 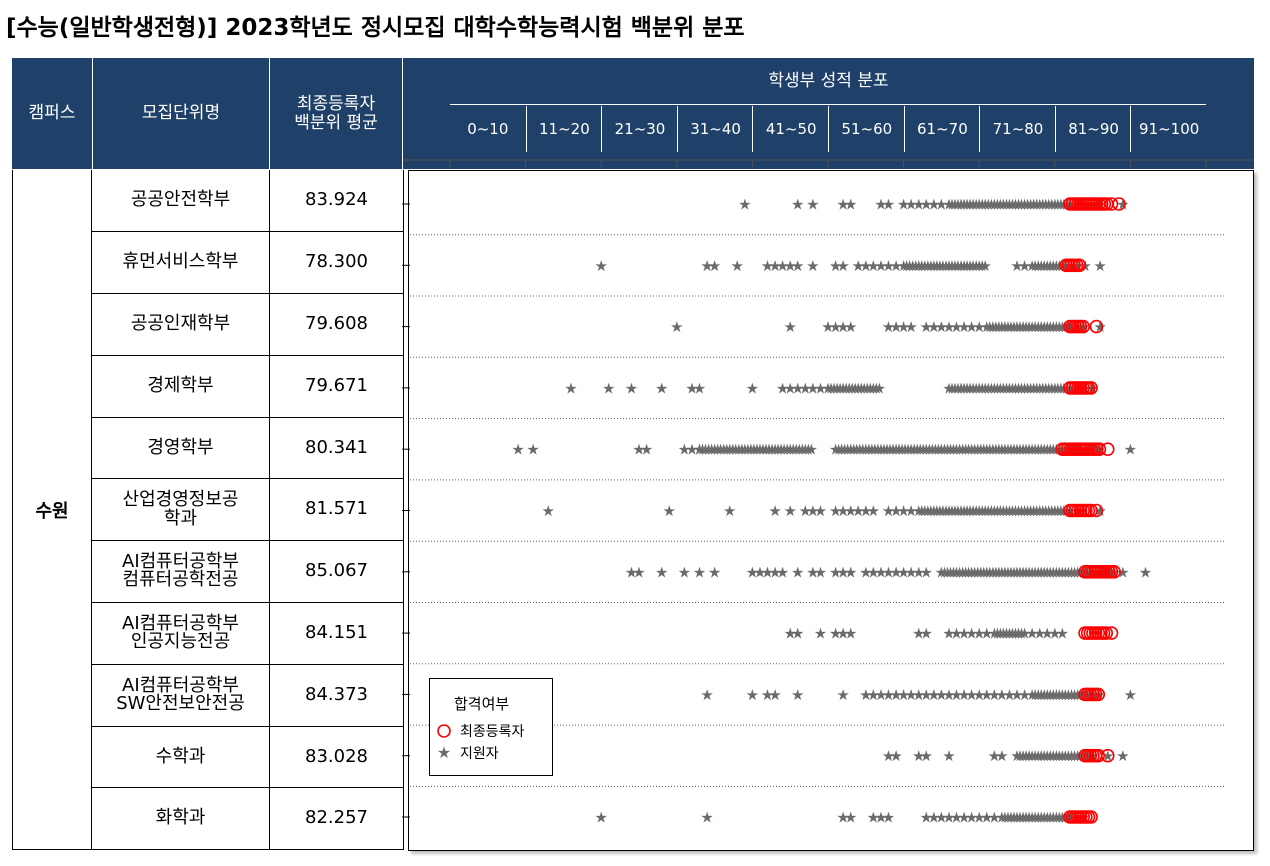 What do you see at coordinates (828, 80) in the screenshot?
I see `header-distribution: 학생부 성적 분포` at bounding box center [828, 80].